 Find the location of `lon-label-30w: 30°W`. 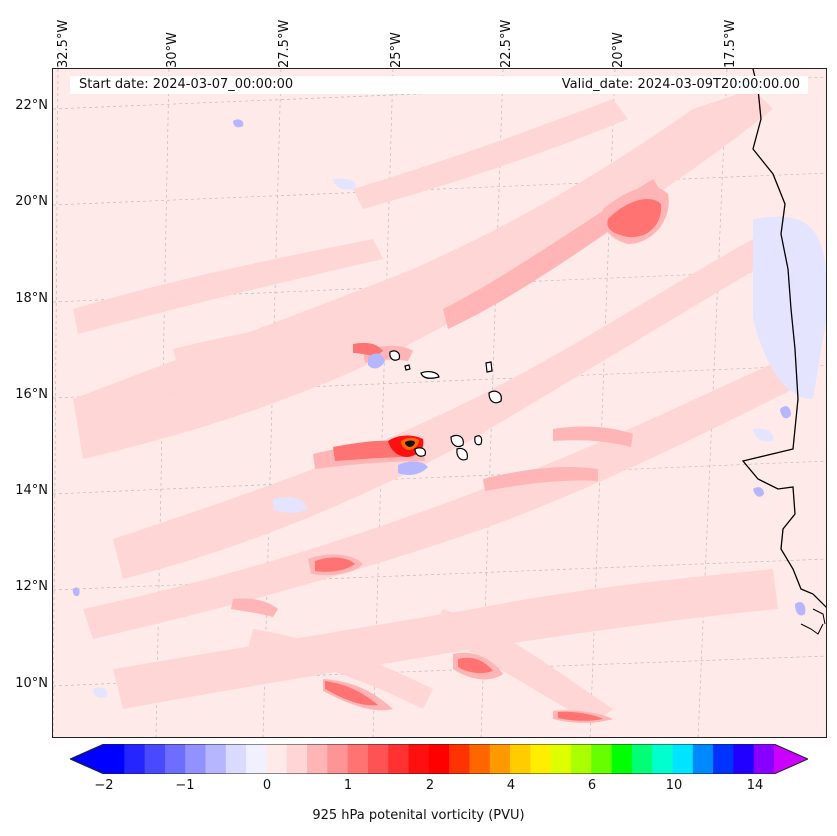

lon-label-30w: 30°W is located at coordinates (174, 38).